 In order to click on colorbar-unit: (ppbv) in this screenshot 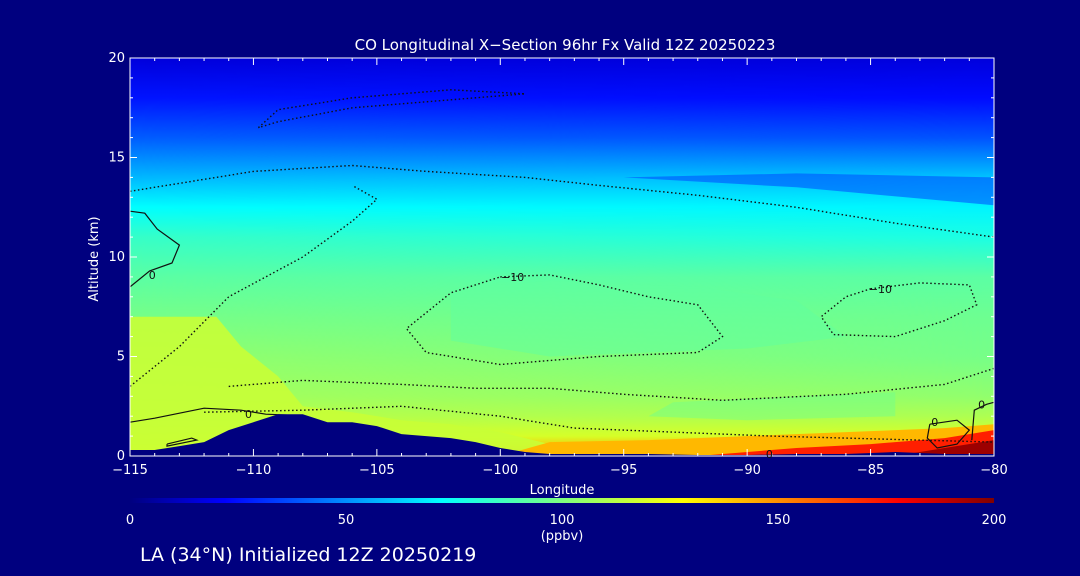, I will do `click(562, 536)`.